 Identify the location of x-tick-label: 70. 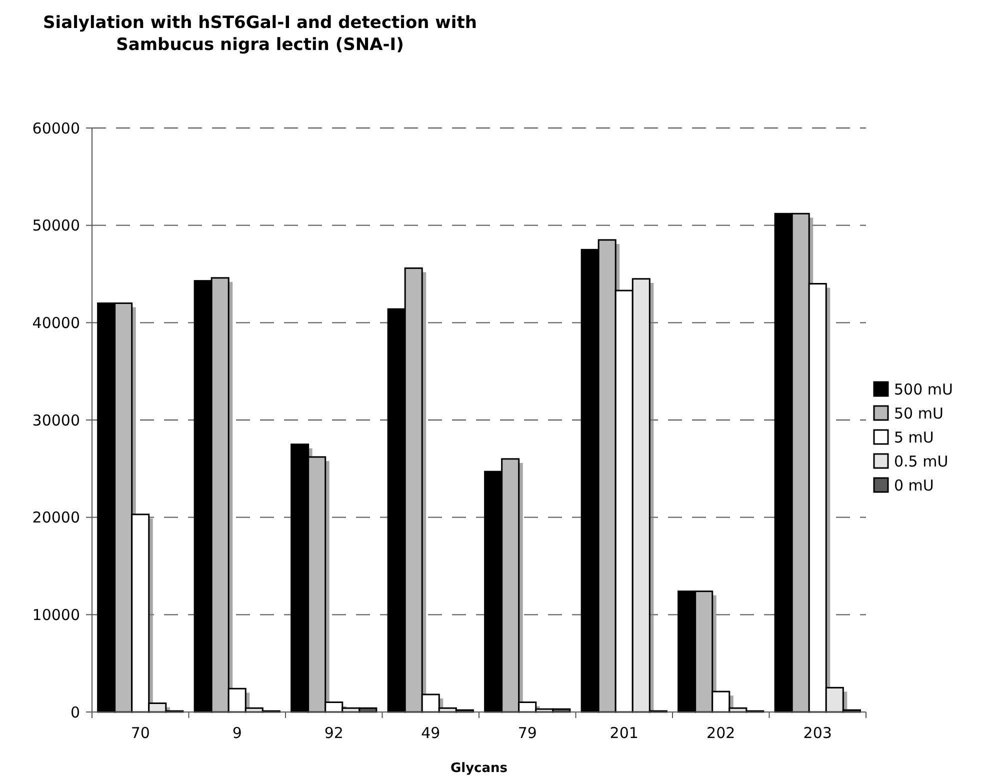
(140, 733).